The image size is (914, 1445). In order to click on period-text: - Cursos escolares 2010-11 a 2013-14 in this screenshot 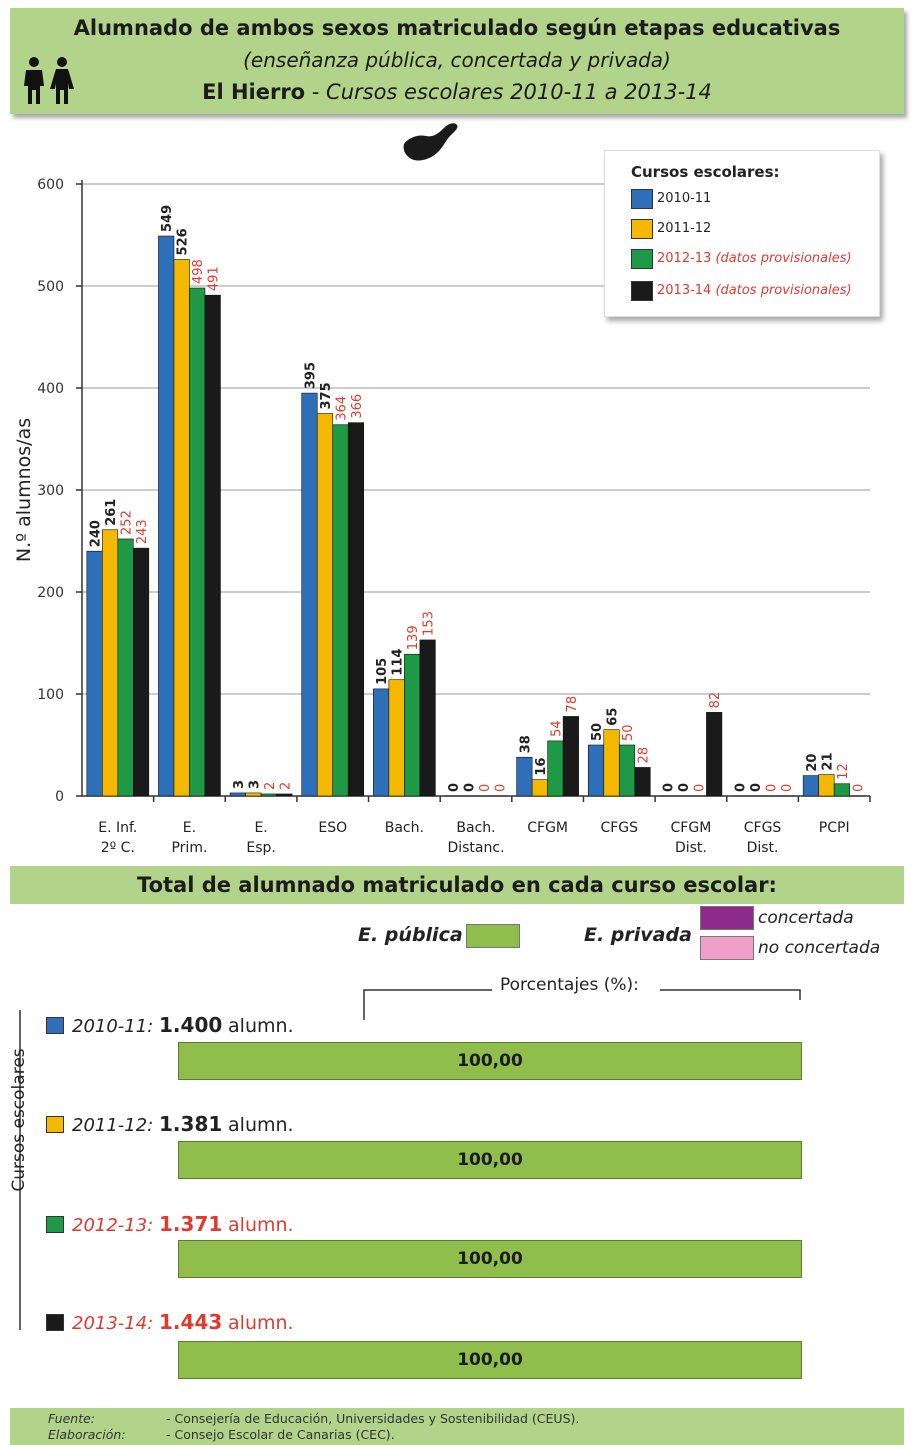, I will do `click(508, 92)`.